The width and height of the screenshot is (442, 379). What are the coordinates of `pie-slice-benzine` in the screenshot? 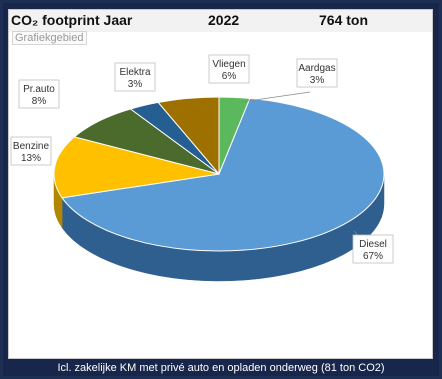 It's located at (136, 167).